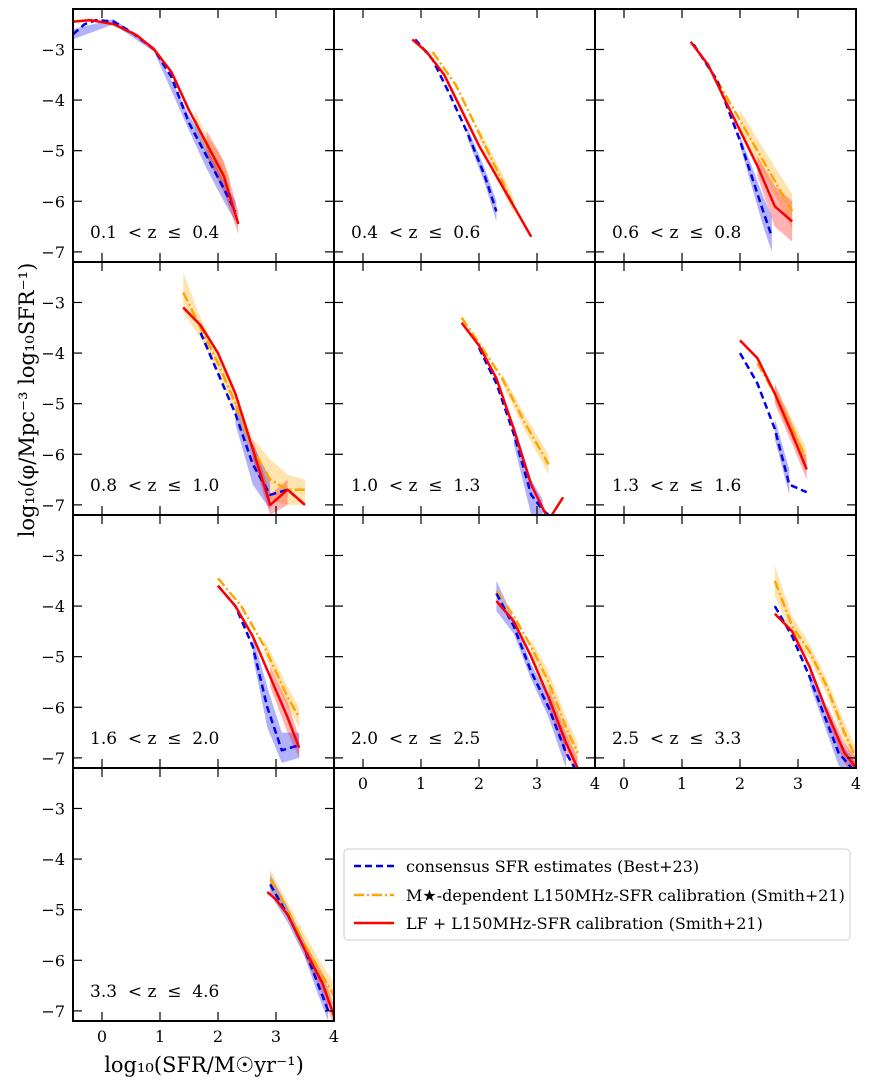 The image size is (871, 1086). Describe the element at coordinates (725, 388) in the screenshot. I see `panel-6: 1.3 < z ≤ 1.6` at that location.